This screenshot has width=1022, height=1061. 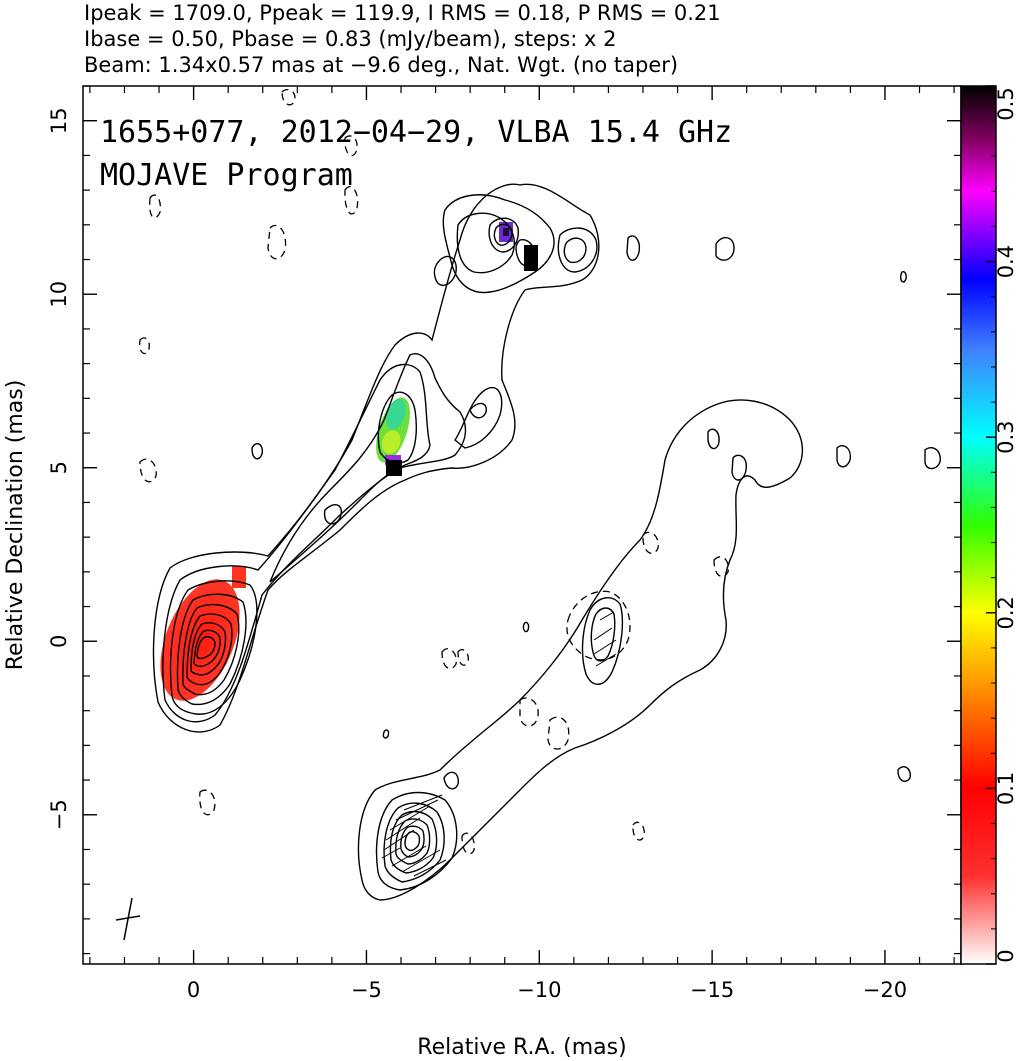 I want to click on beam-indicator, so click(x=128, y=919).